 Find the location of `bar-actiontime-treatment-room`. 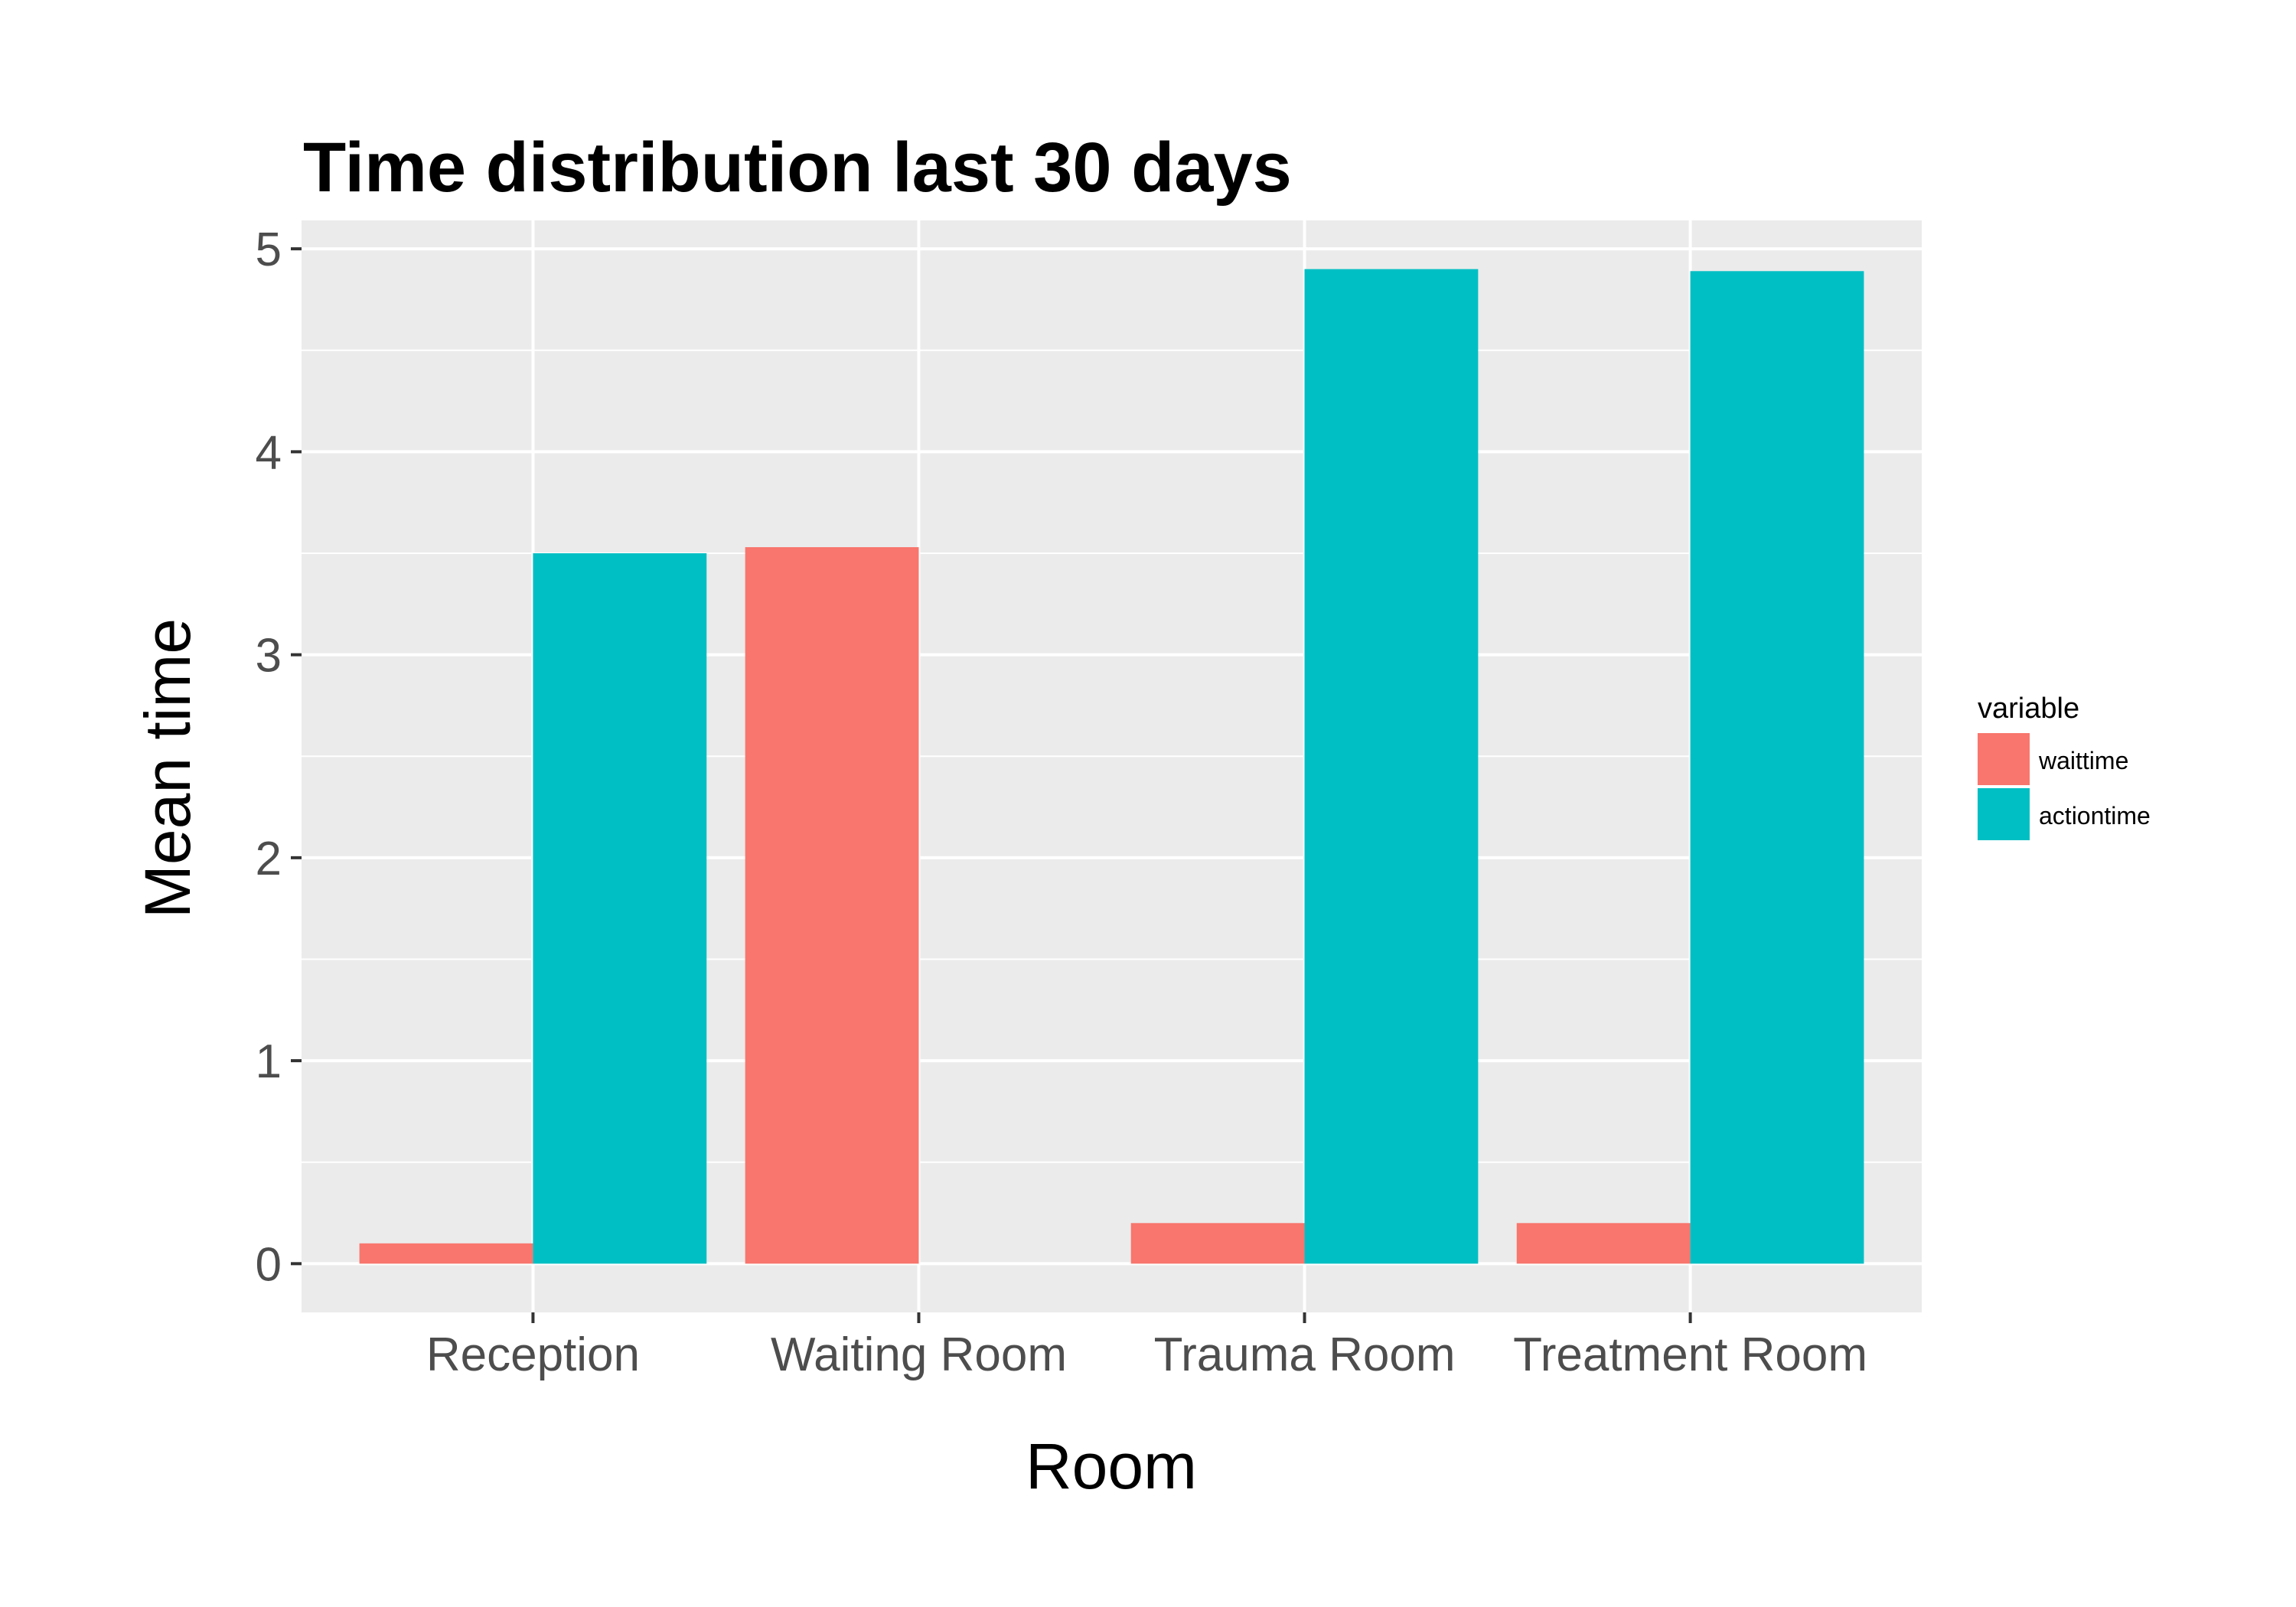

bar-actiontime-treatment-room is located at coordinates (1777, 767).